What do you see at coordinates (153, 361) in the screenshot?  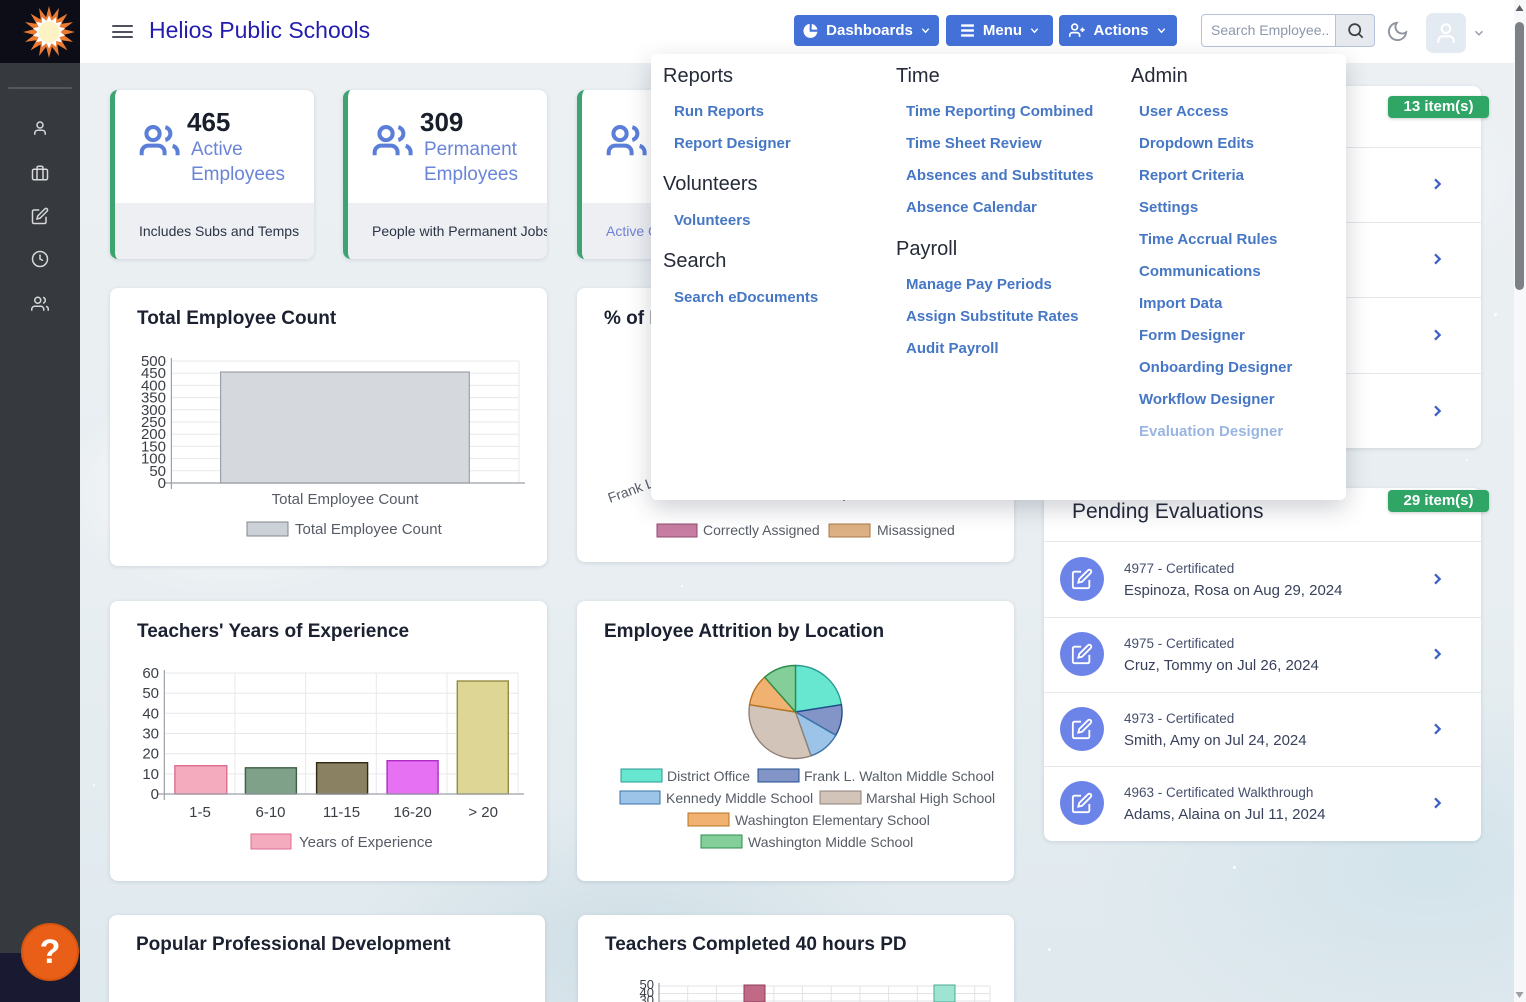 I see `svg-text: 500` at bounding box center [153, 361].